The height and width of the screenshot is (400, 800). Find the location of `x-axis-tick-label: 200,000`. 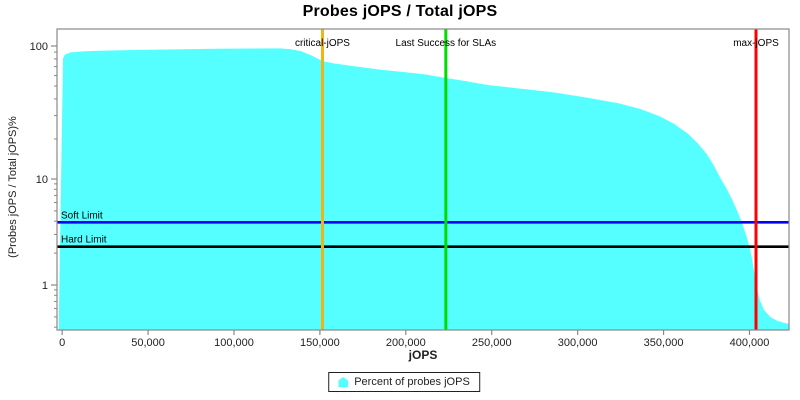

x-axis-tick-label: 200,000 is located at coordinates (406, 343).